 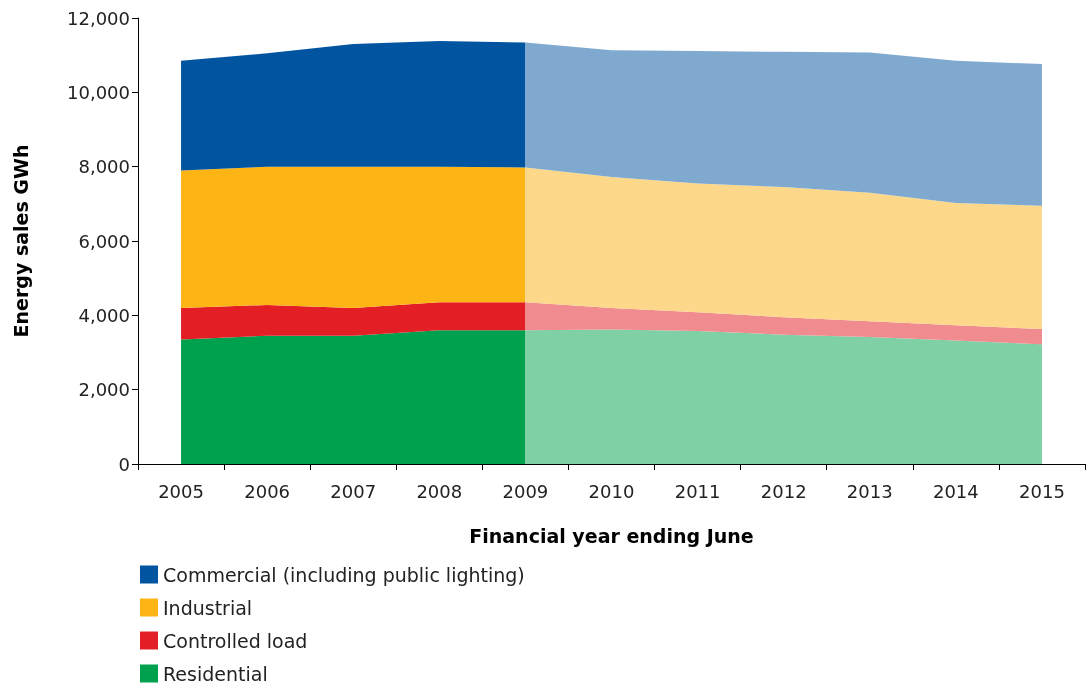 I want to click on x-tick-label: 2008, so click(x=439, y=491).